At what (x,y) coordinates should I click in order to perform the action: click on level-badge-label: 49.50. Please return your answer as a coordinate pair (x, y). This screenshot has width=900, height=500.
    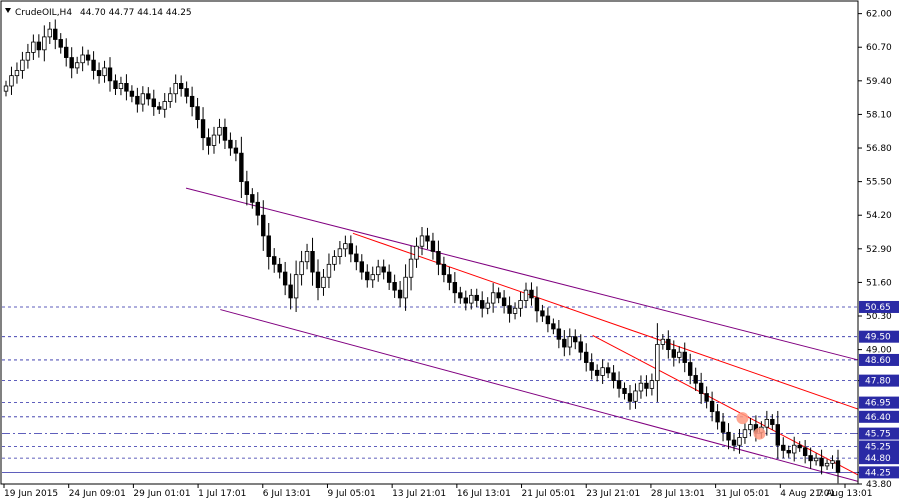
    Looking at the image, I should click on (878, 338).